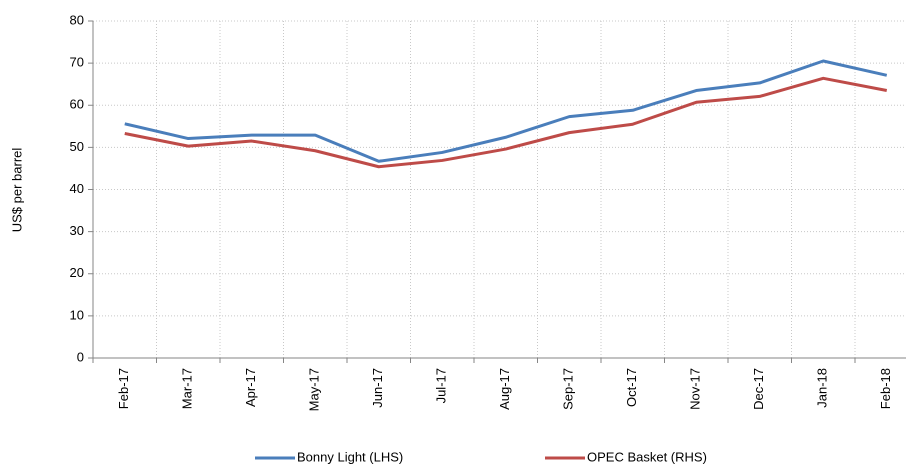  What do you see at coordinates (80, 356) in the screenshot?
I see `y-tick-label: 0` at bounding box center [80, 356].